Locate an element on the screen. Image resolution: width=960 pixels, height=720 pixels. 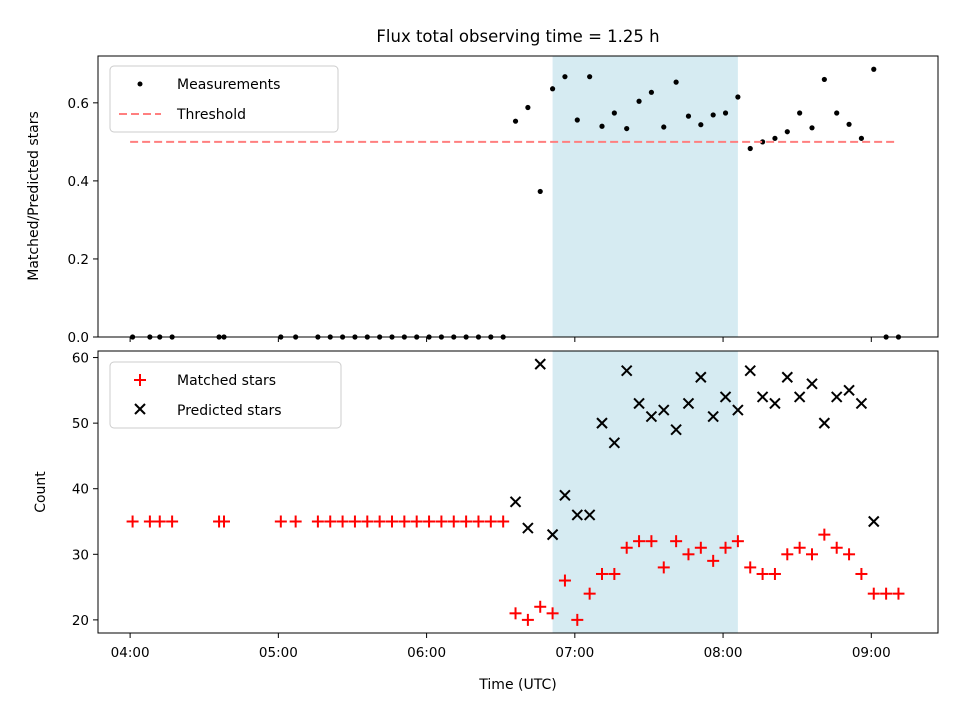
bottom-legend-box is located at coordinates (225, 395).